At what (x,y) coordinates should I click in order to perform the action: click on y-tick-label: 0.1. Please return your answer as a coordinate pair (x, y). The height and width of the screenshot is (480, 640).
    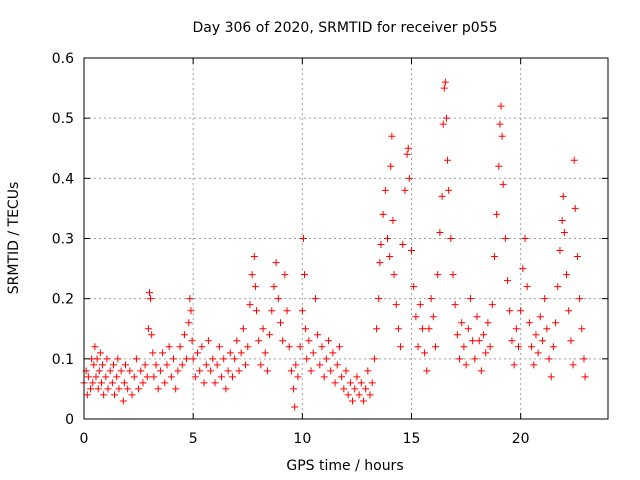
    Looking at the image, I should click on (63, 360).